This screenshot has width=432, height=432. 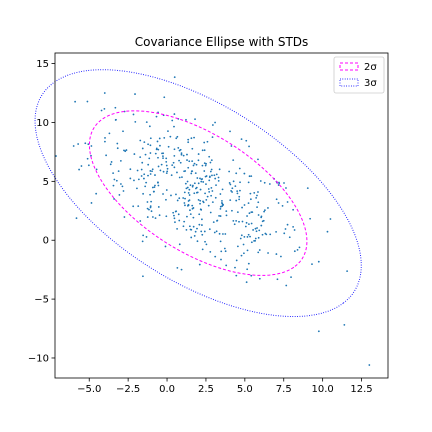 What do you see at coordinates (245, 389) in the screenshot?
I see `x-tick-label: 5.0` at bounding box center [245, 389].